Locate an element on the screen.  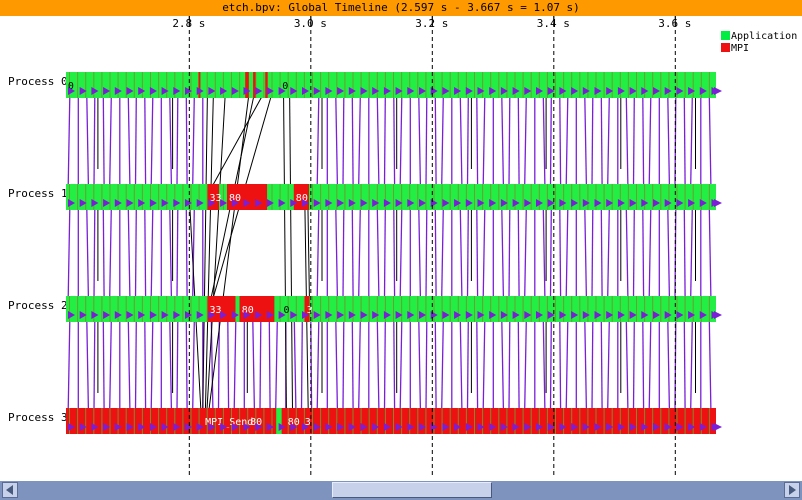
legend-swatch is located at coordinates (725, 47).